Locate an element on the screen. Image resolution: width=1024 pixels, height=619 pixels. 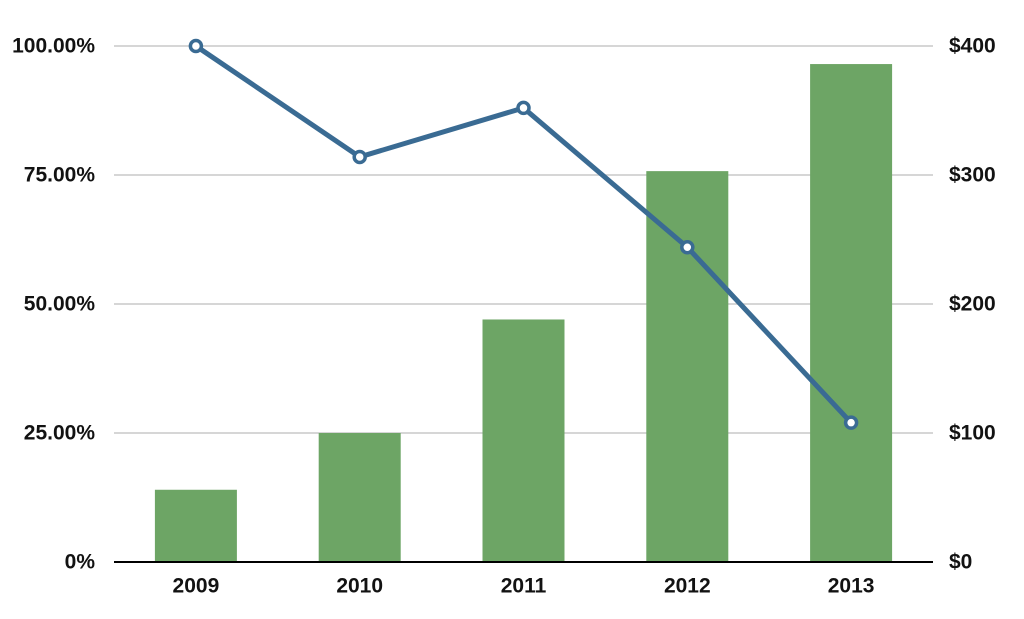
right-axis-label: $200 is located at coordinates (972, 304).